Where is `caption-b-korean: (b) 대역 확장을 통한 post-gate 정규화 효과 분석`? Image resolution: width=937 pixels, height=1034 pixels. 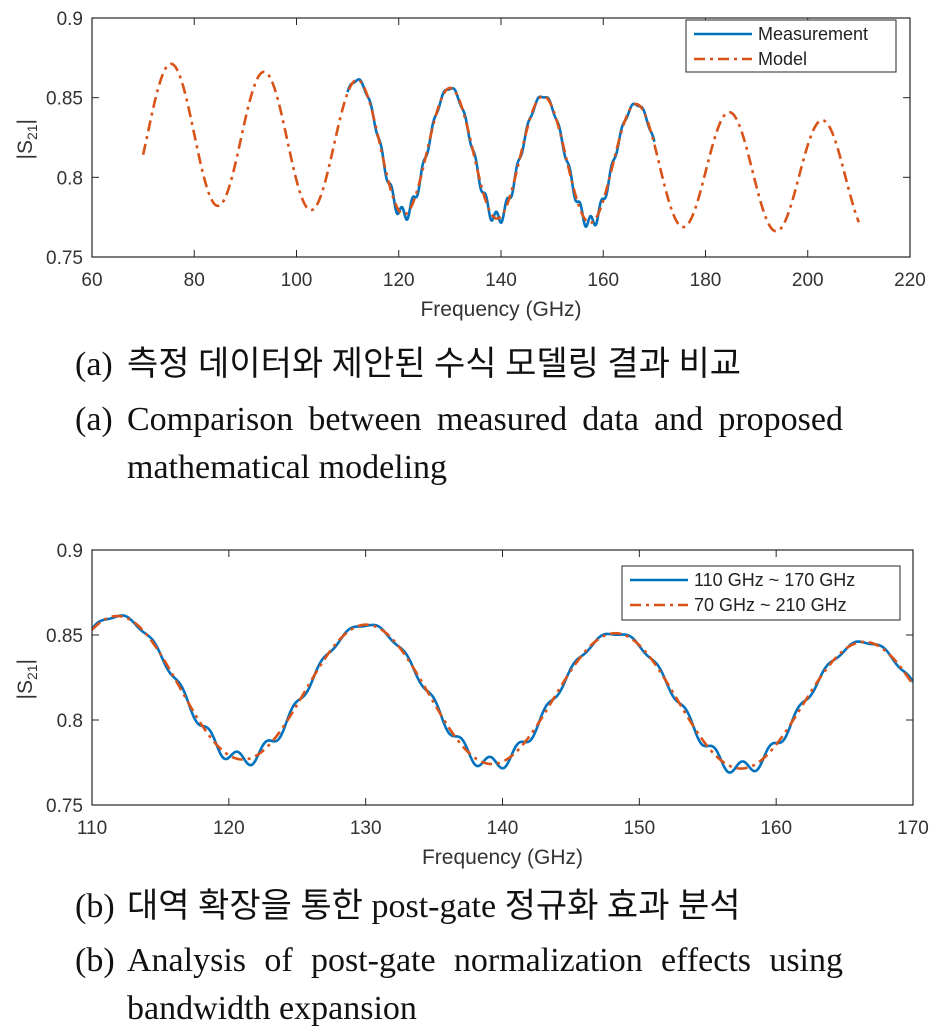
caption-b-korean: (b) 대역 확장을 통한 post-gate 정규화 효과 분석 is located at coordinates (460, 907).